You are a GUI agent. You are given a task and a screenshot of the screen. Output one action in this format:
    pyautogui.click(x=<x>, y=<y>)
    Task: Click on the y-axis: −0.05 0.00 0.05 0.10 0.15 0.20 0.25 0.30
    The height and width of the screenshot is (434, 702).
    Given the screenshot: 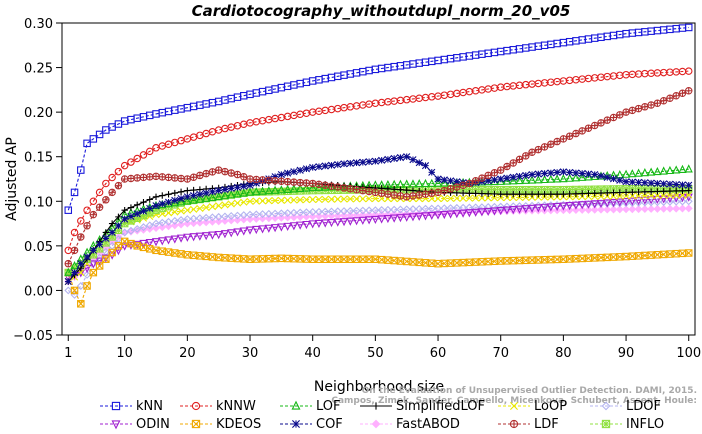 What is the action you would take?
    pyautogui.click(x=37, y=180)
    